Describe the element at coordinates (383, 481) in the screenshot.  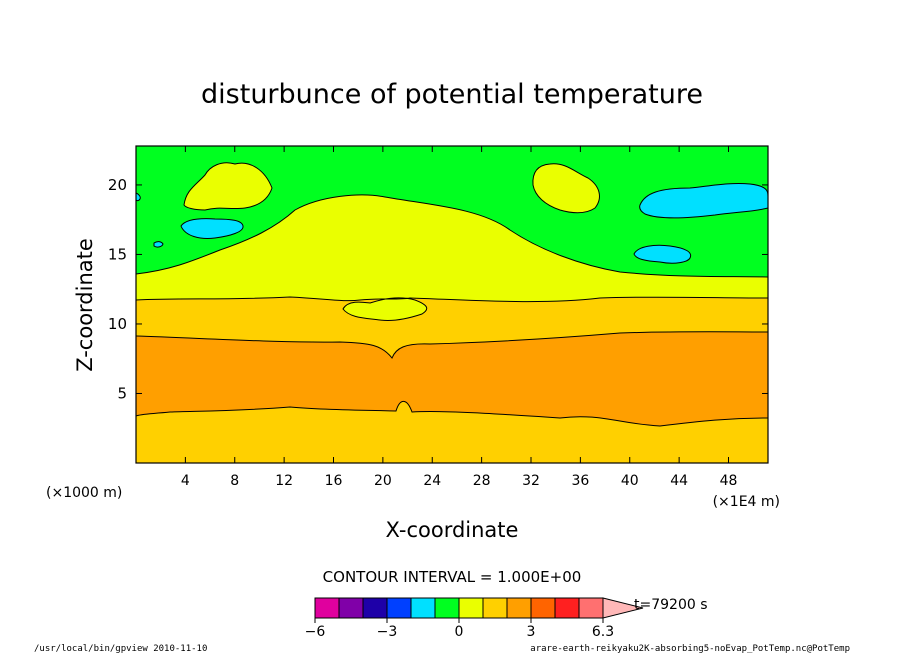
I see `x-tick-label: 20` at that location.